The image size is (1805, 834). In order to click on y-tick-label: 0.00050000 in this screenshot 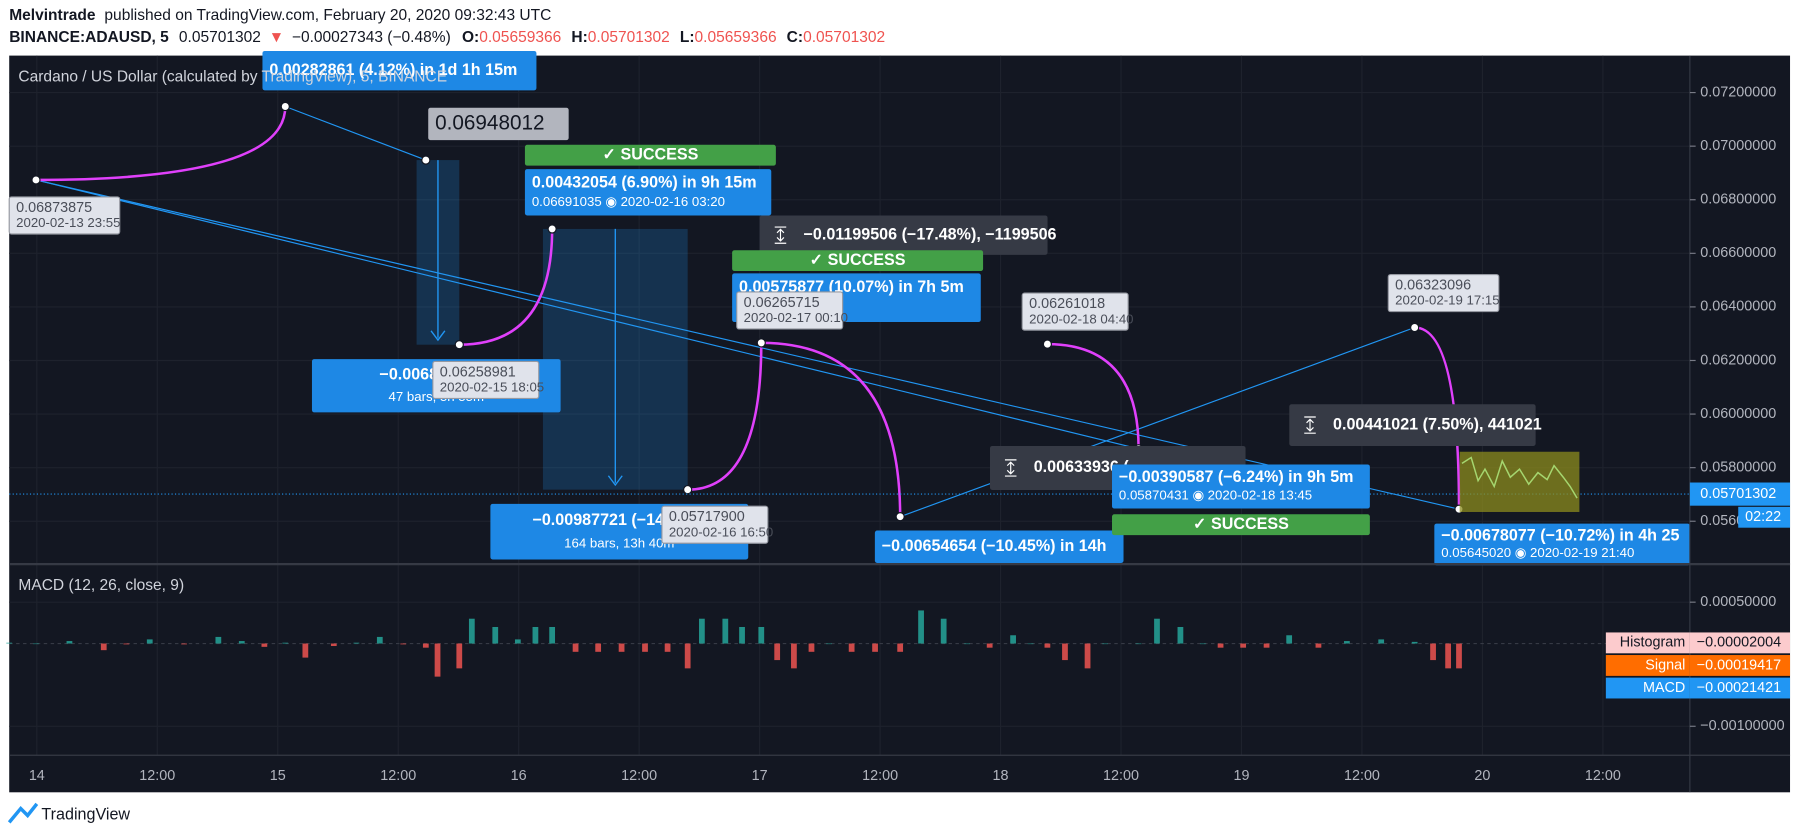, I will do `click(1738, 602)`.